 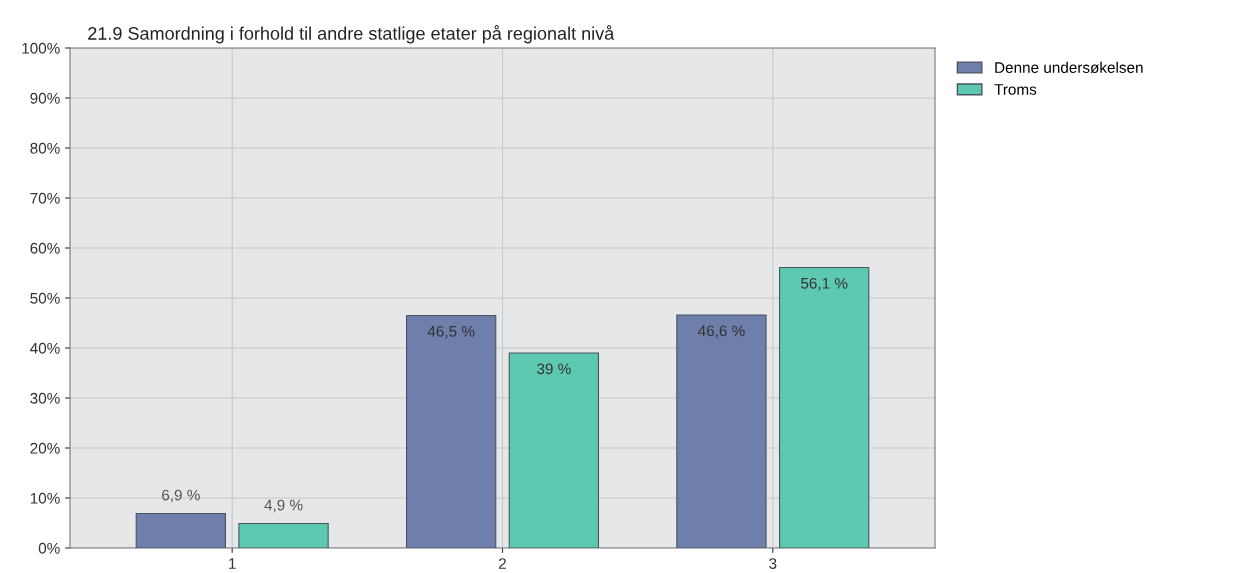 What do you see at coordinates (45, 448) in the screenshot?
I see `y-tick-label: 20%` at bounding box center [45, 448].